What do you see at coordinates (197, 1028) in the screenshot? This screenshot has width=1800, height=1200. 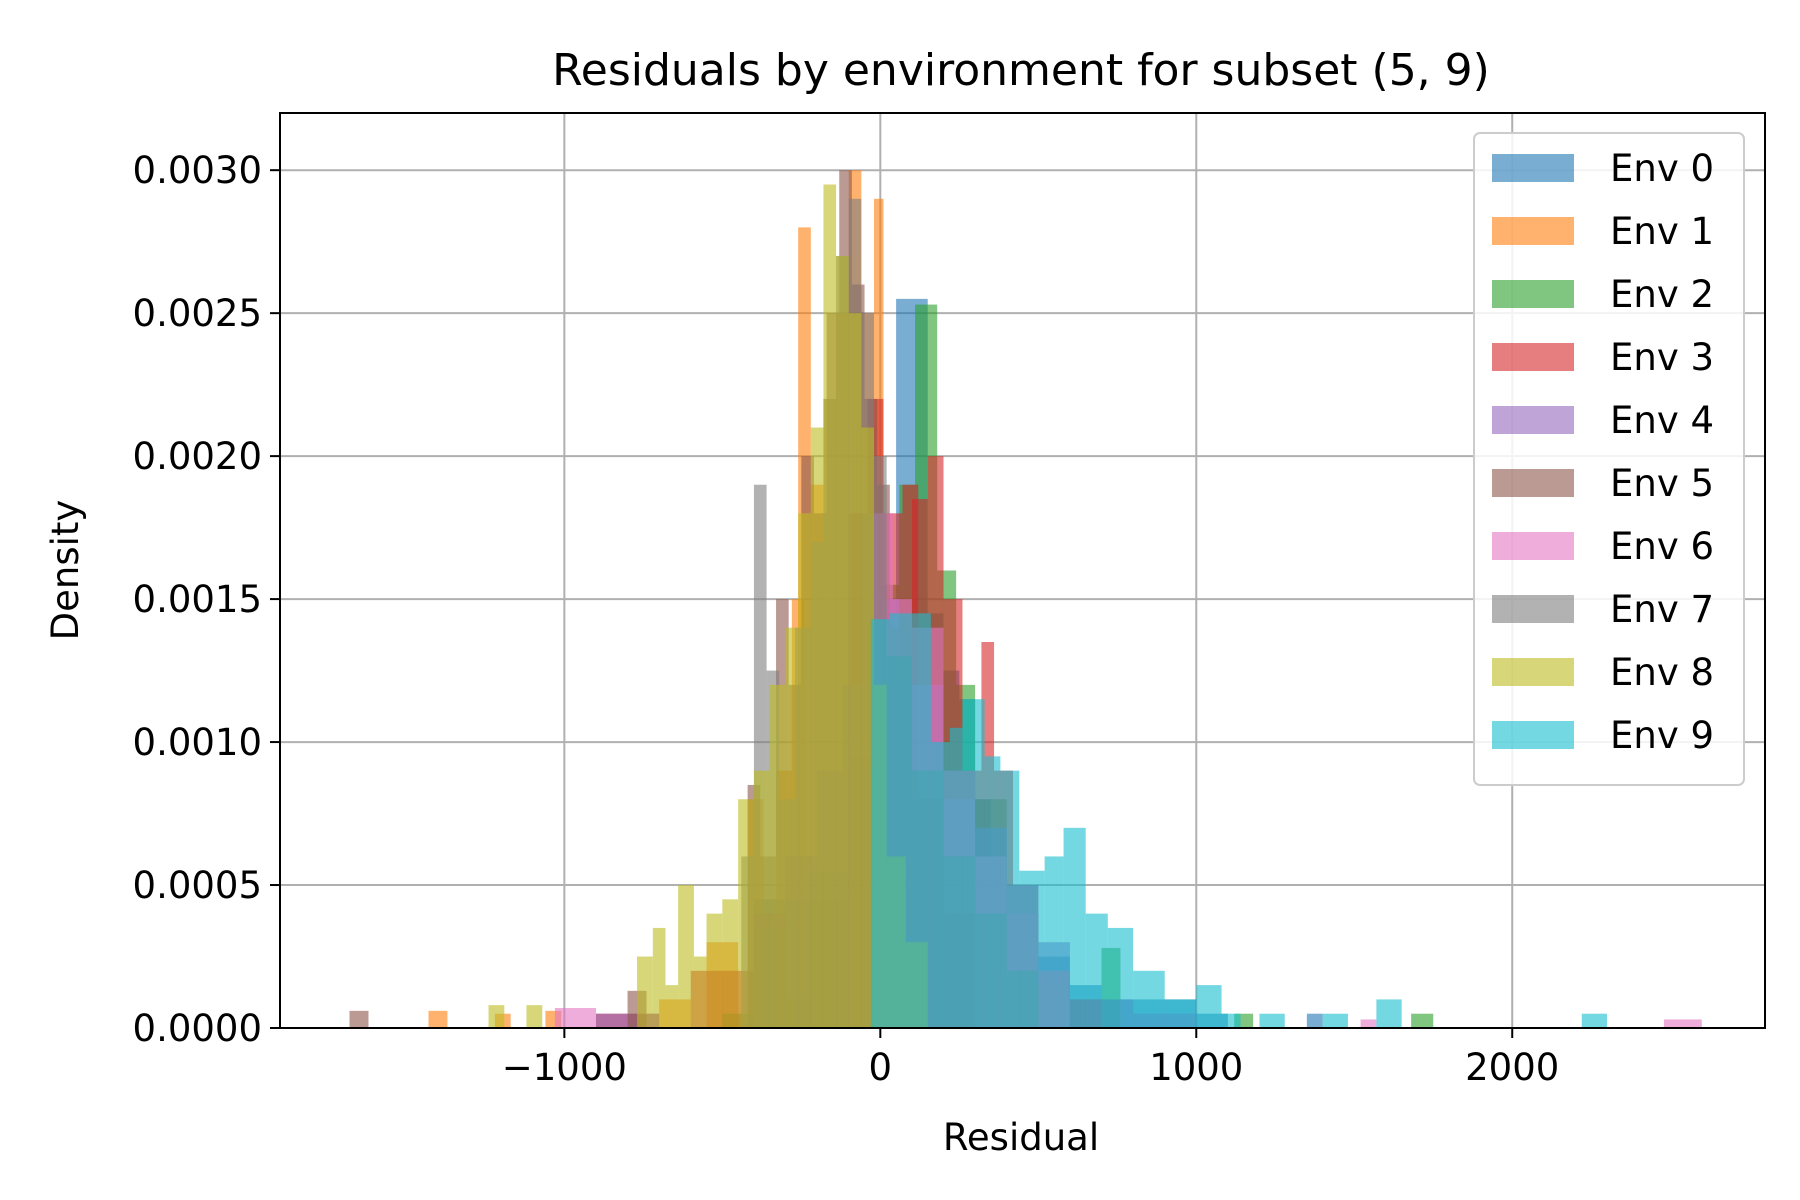 I see `y-tick-label: 0.0000` at bounding box center [197, 1028].